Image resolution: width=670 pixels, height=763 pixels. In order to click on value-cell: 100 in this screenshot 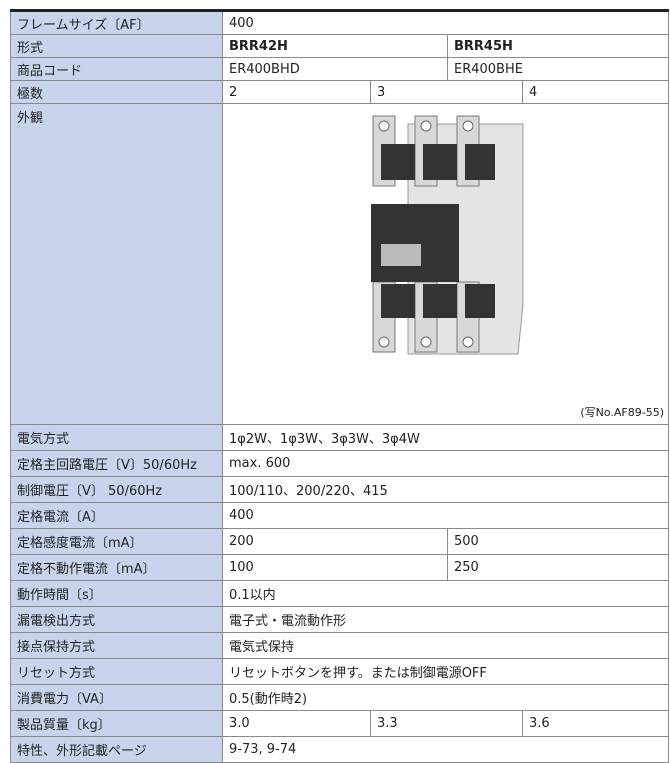, I will do `click(335, 567)`.